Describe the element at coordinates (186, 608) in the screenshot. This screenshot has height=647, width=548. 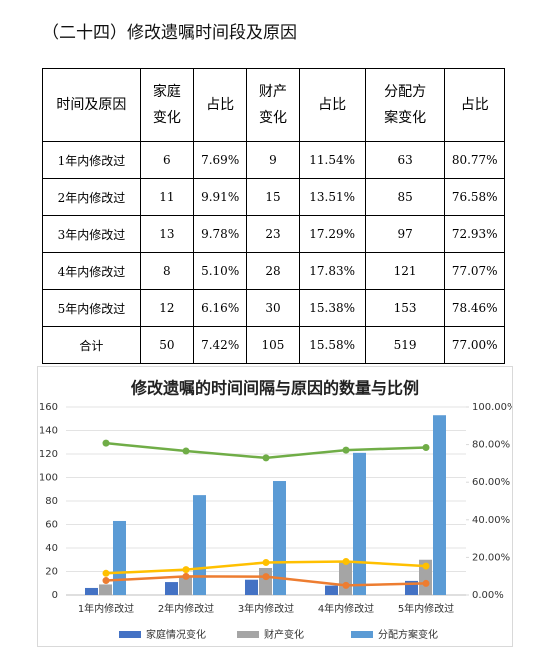
I see `x-tick-label: 2年内修改过` at that location.